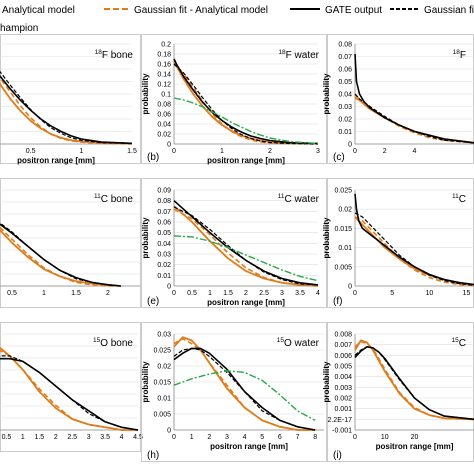 The height and width of the screenshot is (474, 474). I want to click on x-tick-label: 1.5, so click(228, 293).